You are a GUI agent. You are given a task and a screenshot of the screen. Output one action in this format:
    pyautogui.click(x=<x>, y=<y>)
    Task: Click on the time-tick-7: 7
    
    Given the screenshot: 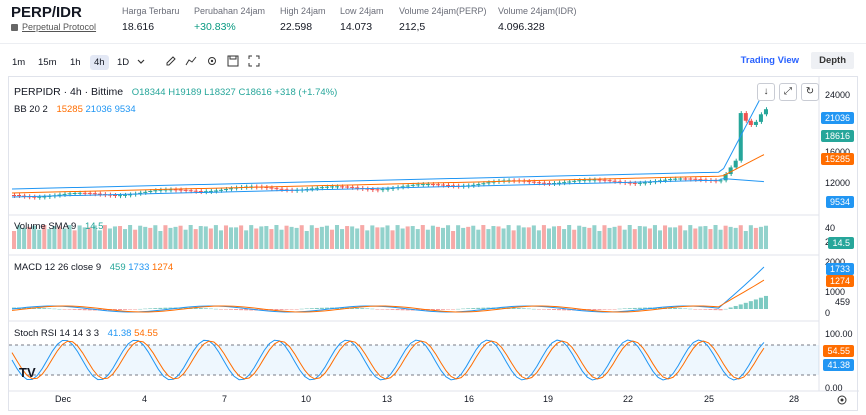 What is the action you would take?
    pyautogui.click(x=225, y=399)
    